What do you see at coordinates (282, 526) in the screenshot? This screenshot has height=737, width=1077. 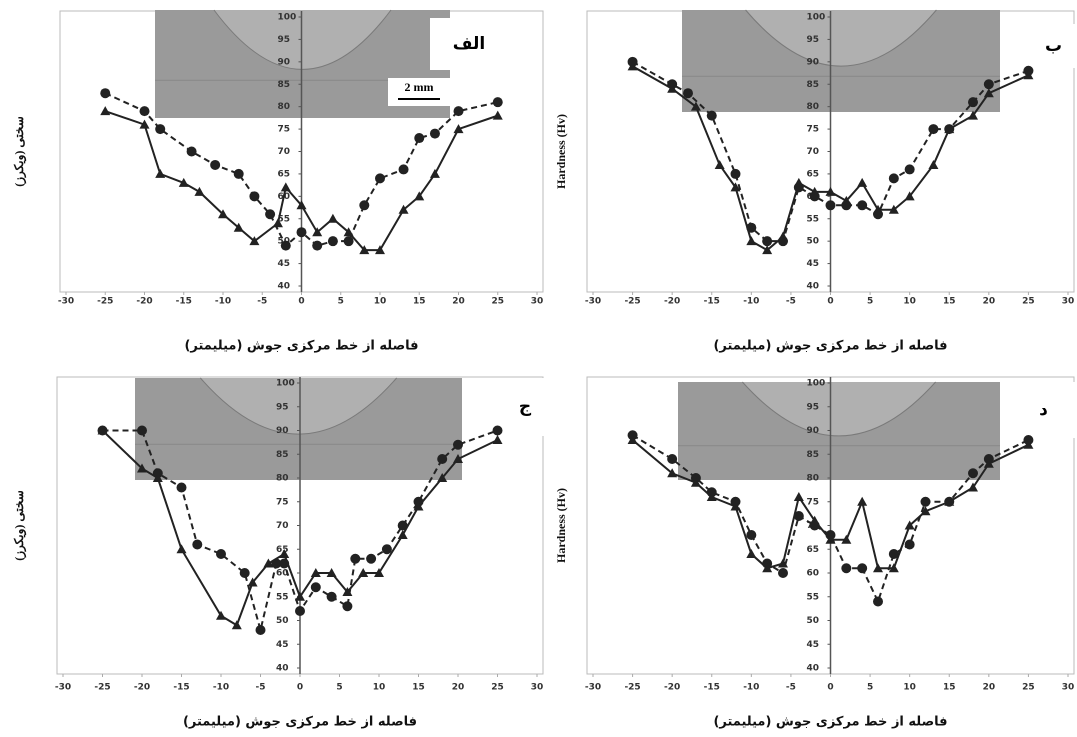 I see `y-tick-label: 70` at bounding box center [282, 526].